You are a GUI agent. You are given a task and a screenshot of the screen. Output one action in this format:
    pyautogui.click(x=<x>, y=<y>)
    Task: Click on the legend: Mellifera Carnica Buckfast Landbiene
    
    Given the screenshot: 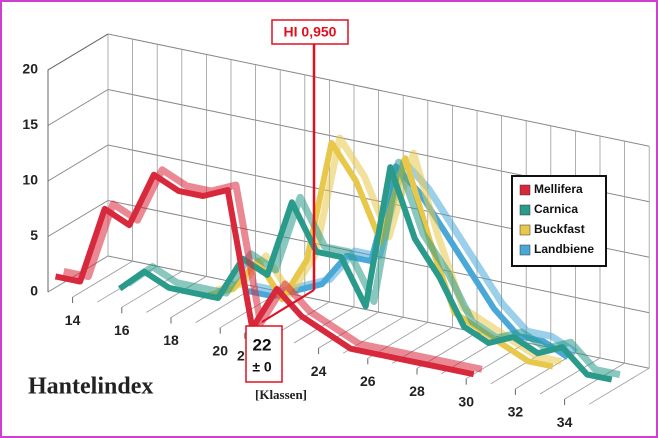 What is the action you would take?
    pyautogui.click(x=559, y=221)
    